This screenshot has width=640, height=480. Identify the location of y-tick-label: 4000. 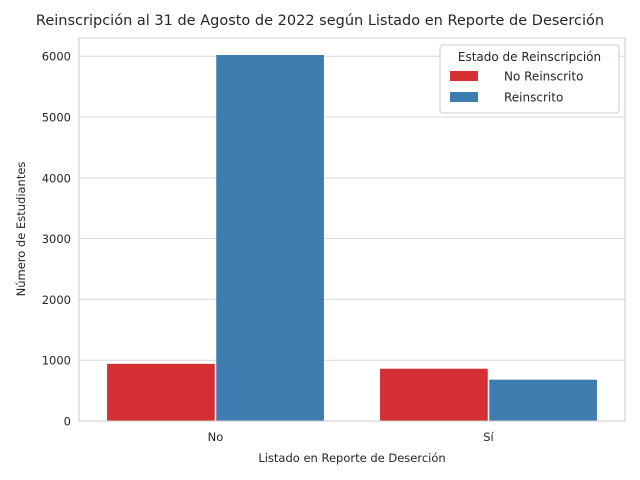
(56, 178).